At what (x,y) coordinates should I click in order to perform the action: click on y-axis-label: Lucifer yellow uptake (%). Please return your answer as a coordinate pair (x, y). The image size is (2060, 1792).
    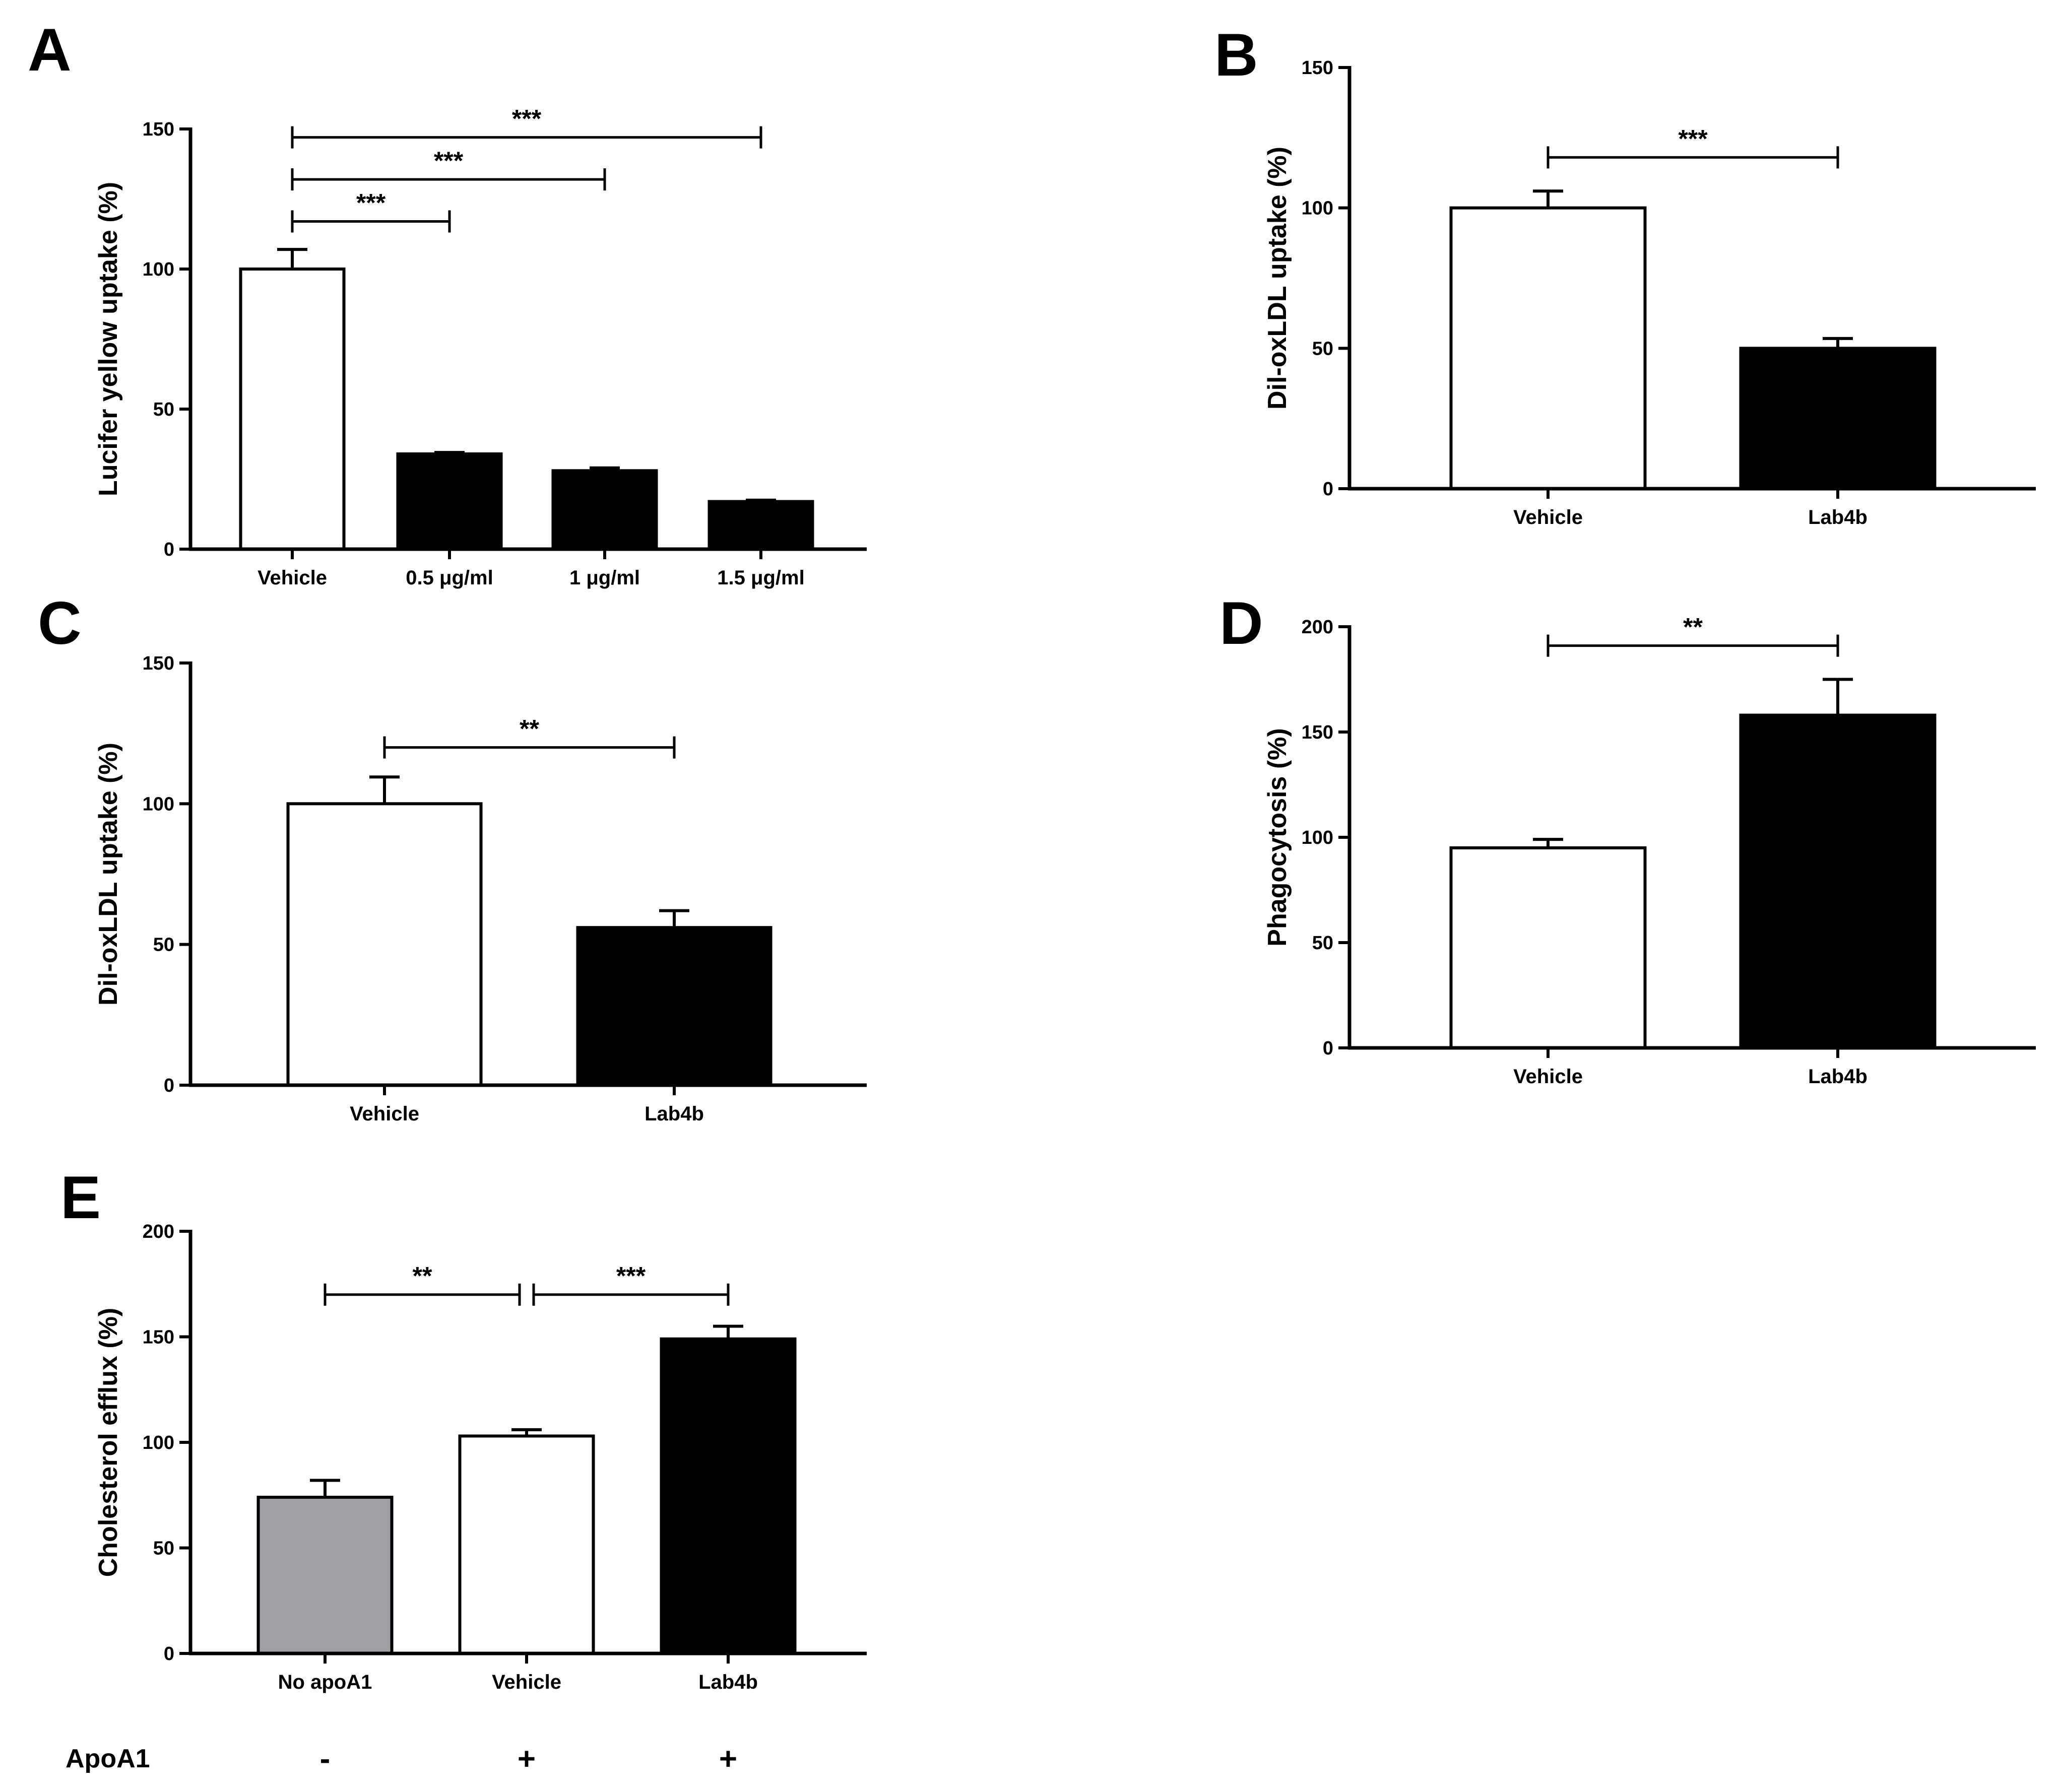
    Looking at the image, I should click on (108, 339).